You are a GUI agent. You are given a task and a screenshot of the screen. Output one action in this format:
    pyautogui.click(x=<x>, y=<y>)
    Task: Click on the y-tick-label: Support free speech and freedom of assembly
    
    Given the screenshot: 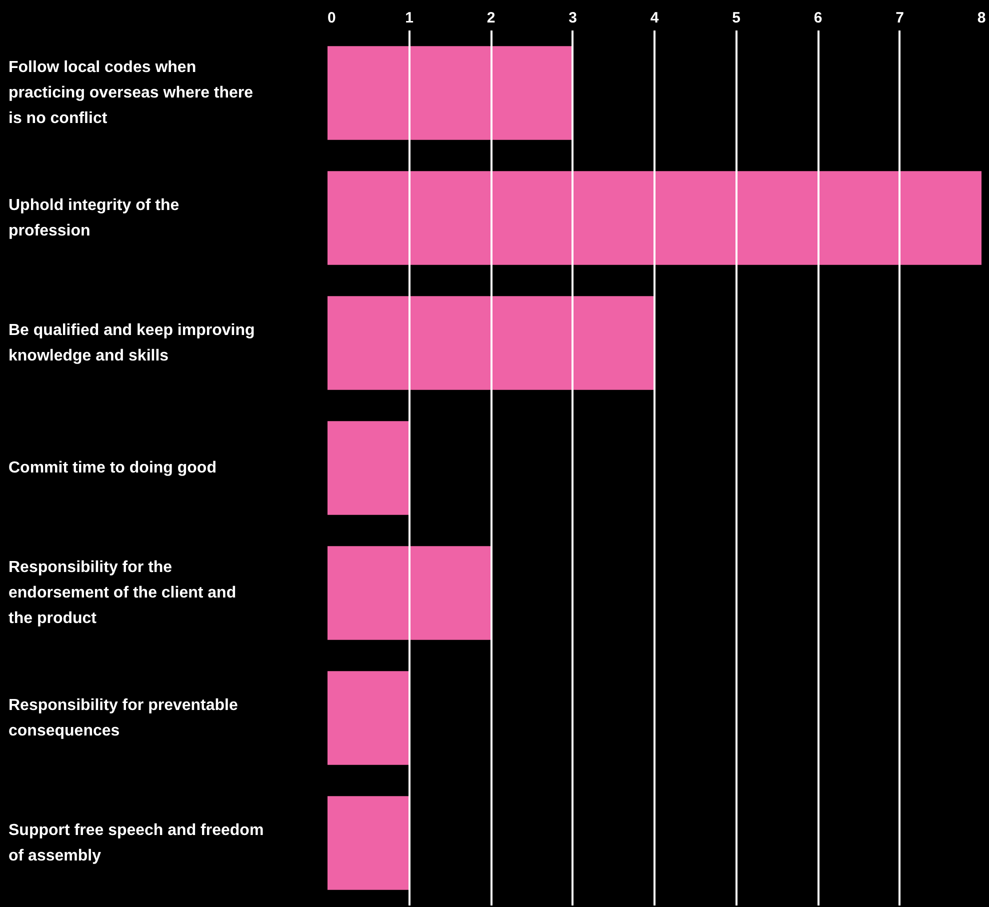 What is the action you would take?
    pyautogui.click(x=136, y=843)
    